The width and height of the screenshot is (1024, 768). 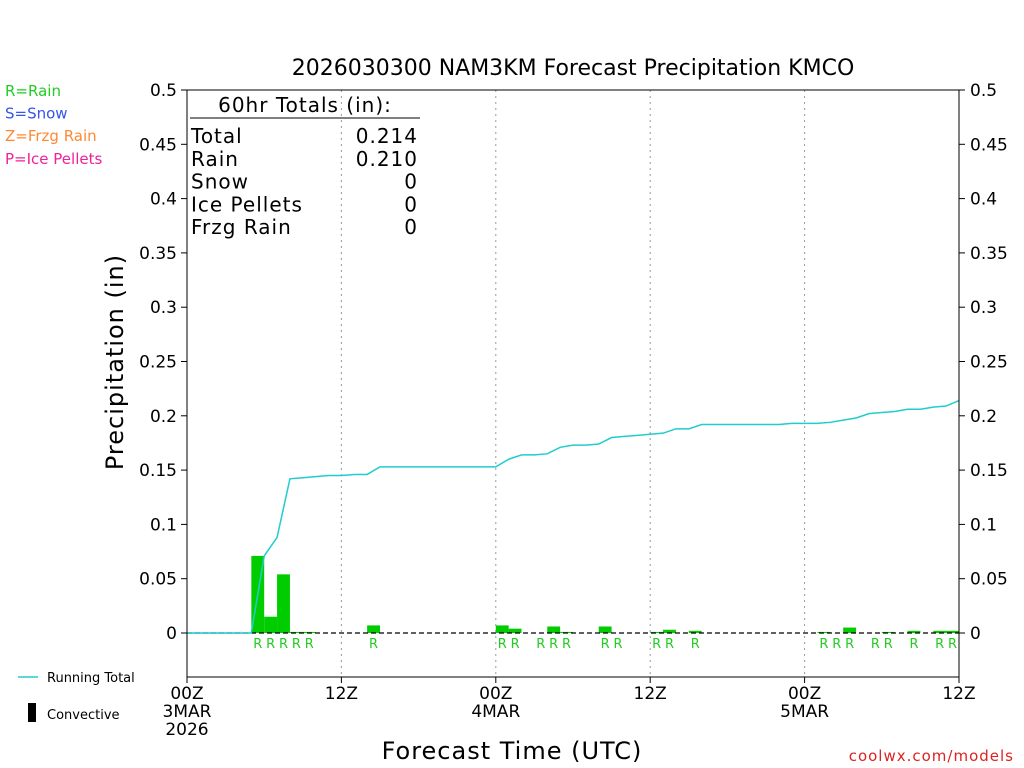 I want to click on y-tick-label-right: 0.2, so click(x=983, y=417).